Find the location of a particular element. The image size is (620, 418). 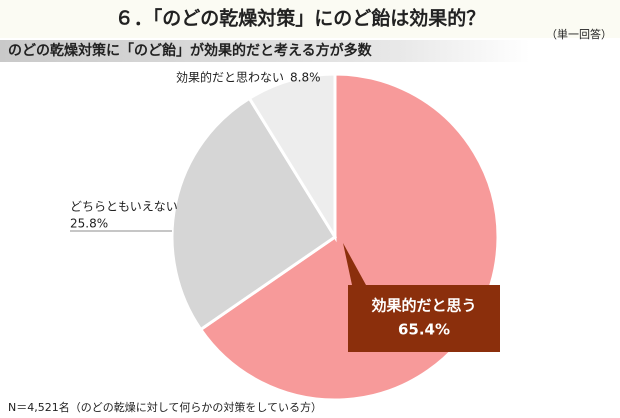

answer-note: （単一回答） is located at coordinates (579, 34).